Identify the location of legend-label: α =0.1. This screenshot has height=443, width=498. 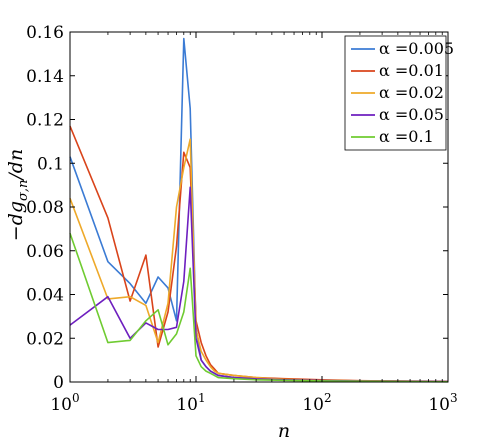
(406, 136).